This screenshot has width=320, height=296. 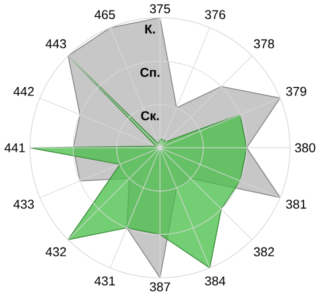 What do you see at coordinates (215, 281) in the screenshot?
I see `spoke-label: 384` at bounding box center [215, 281].